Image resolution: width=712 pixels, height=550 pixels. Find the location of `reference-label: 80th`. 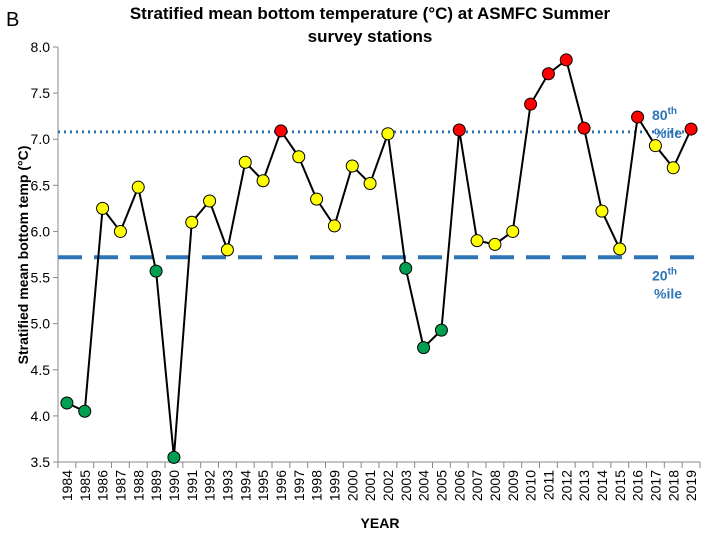

reference-label: 80th is located at coordinates (664, 114).